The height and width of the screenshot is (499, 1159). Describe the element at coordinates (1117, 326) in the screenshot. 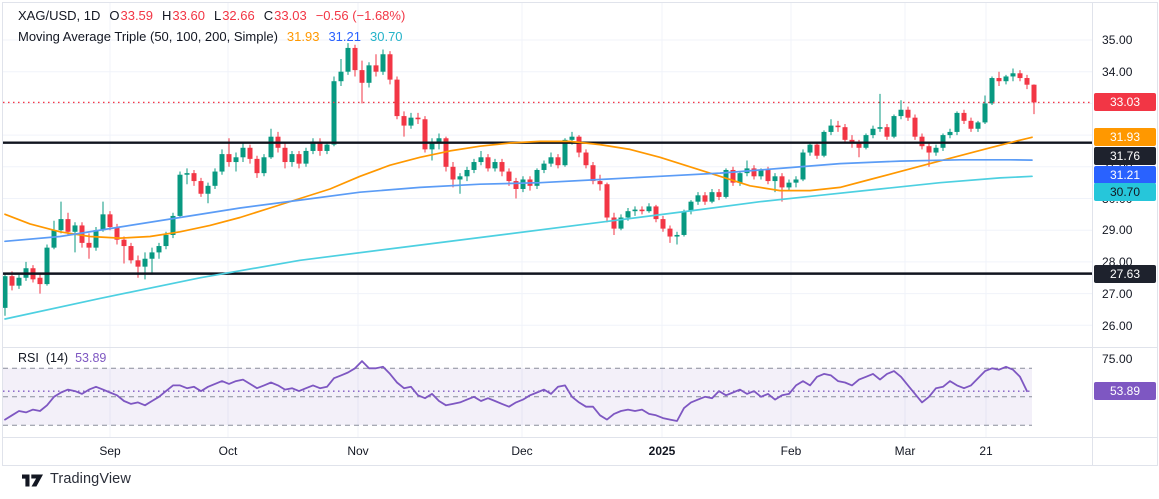

I see `price-axis-label: 26.00` at that location.